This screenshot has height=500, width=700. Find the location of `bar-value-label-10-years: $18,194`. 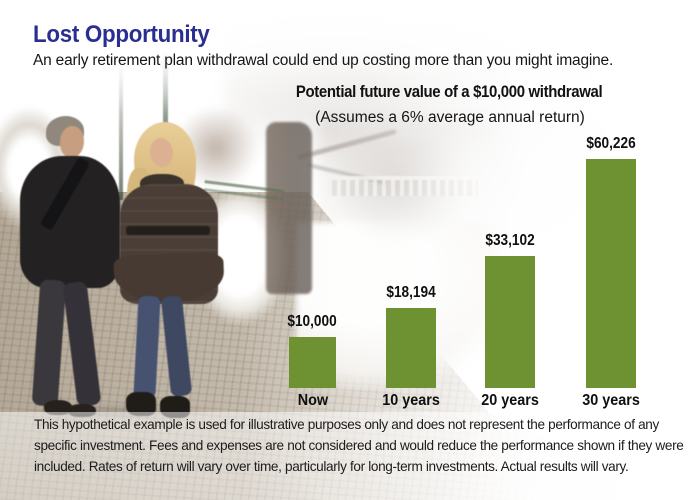

bar-value-label-10-years: $18,194 is located at coordinates (411, 293).